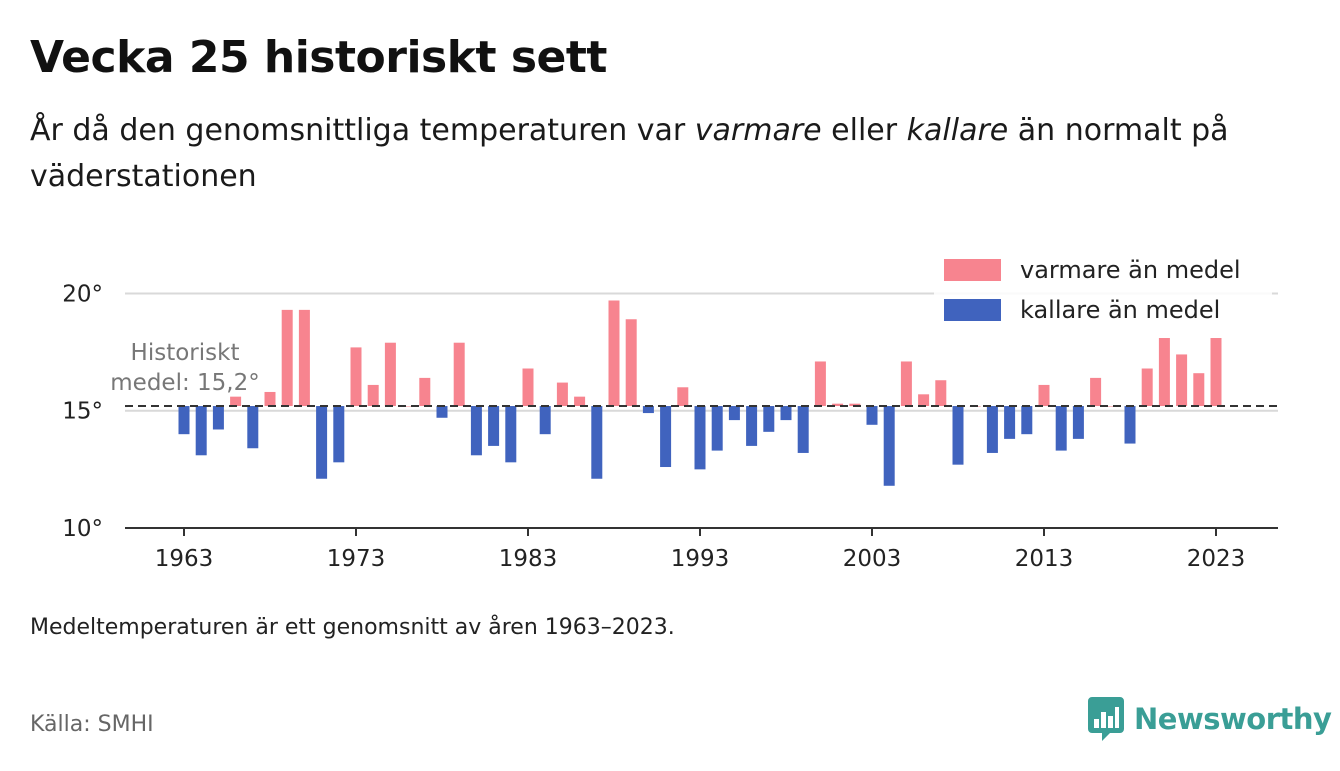  I want to click on legend-swatch-cold, so click(972, 310).